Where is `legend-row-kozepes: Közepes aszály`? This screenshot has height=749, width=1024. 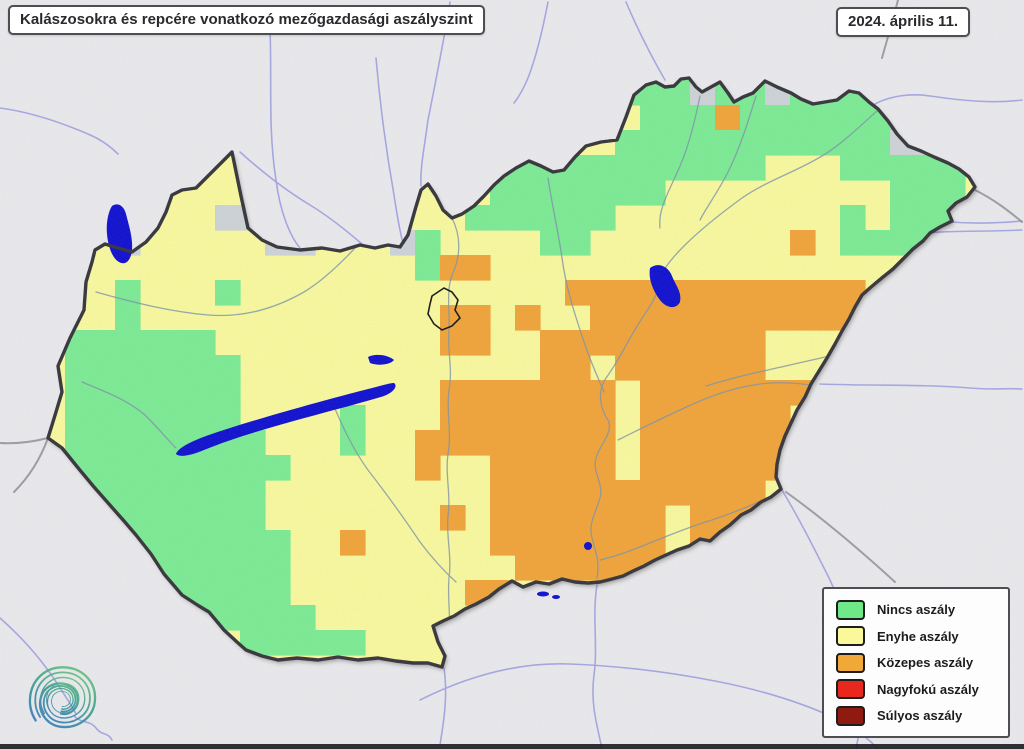
legend-row-kozepes: Közepes aszály is located at coordinates (922, 662).